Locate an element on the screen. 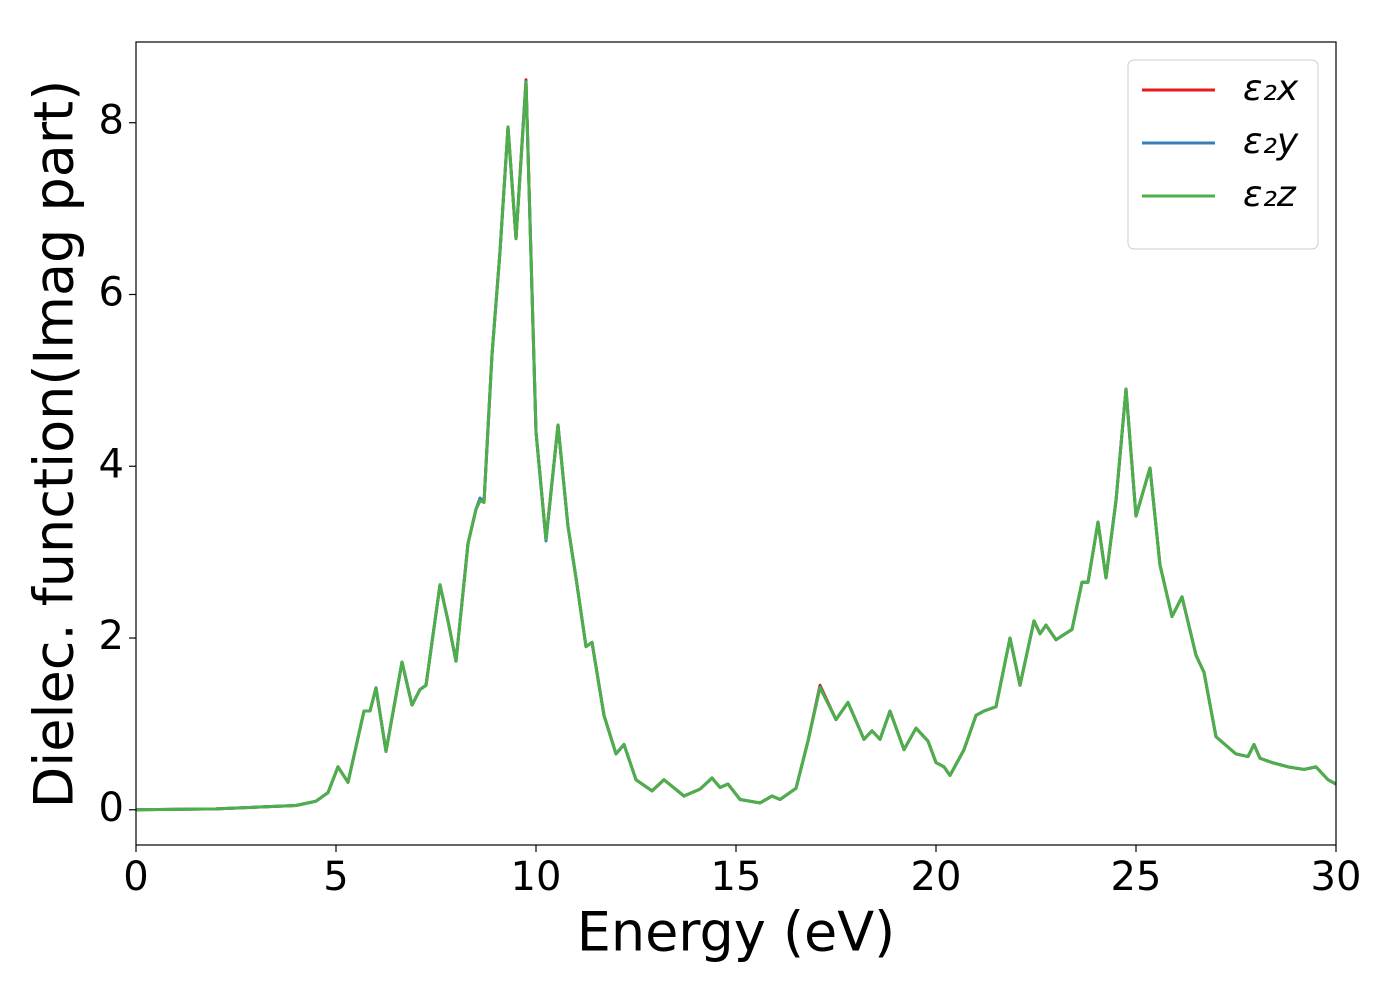 The height and width of the screenshot is (1004, 1400). y-axis-label: Dielec. function(Imag part) is located at coordinates (54, 444).